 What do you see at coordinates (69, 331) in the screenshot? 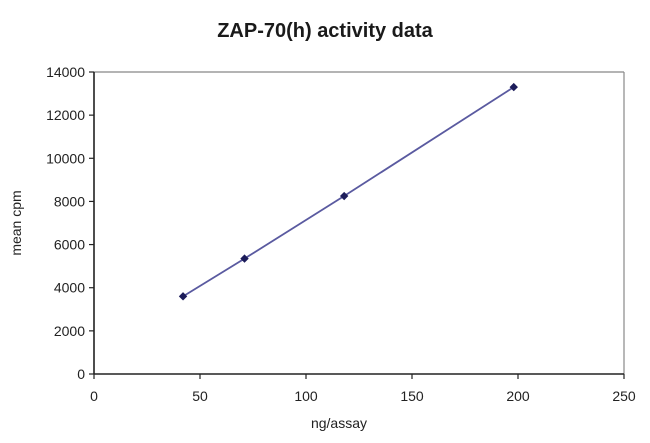
I see `y-tick-label: 2000` at bounding box center [69, 331].